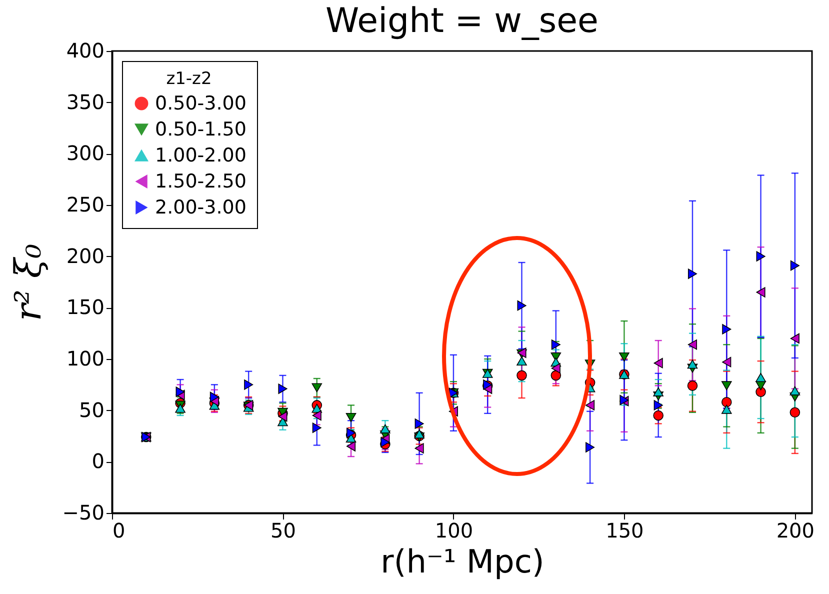 The image size is (829, 594). What do you see at coordinates (85, 50) in the screenshot?
I see `y-tick-label: 400` at bounding box center [85, 50].